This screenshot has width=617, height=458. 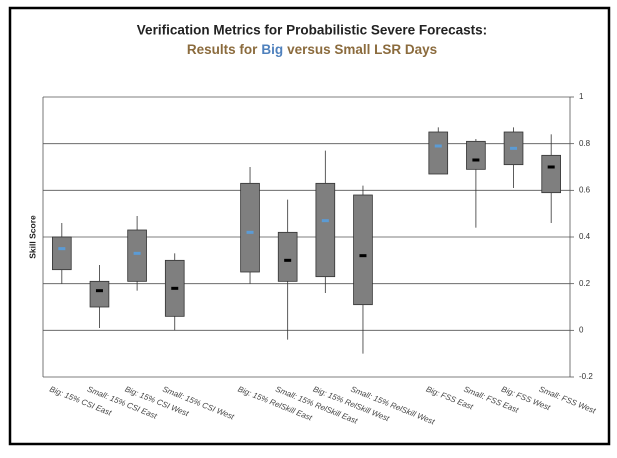 I want to click on chart-subtitle: Results for Big versus Small LSR Days, so click(x=312, y=49).